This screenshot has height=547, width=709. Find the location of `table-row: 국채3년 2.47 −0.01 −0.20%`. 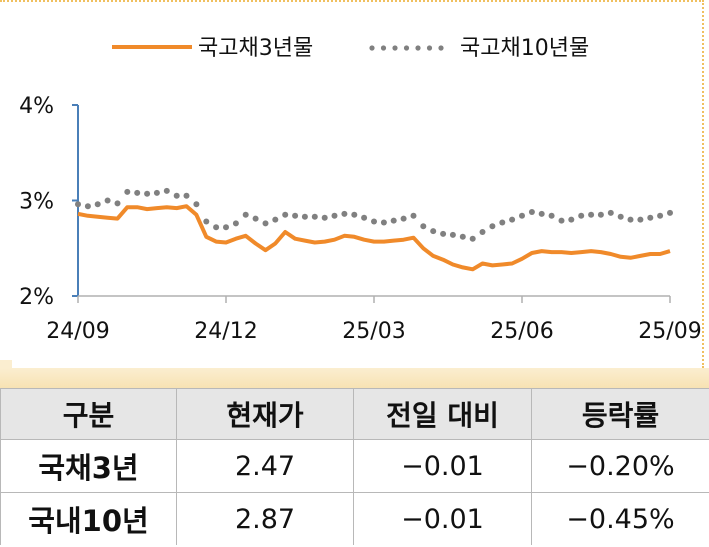

table-row: 국채3년 2.47 −0.01 −0.20% is located at coordinates (354, 466).